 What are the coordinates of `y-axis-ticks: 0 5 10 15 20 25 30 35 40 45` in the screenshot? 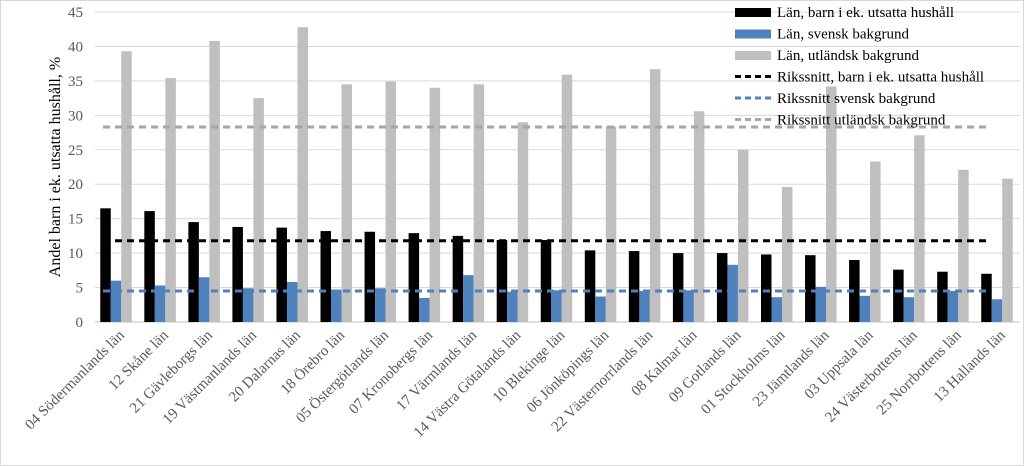 It's located at (75, 168).